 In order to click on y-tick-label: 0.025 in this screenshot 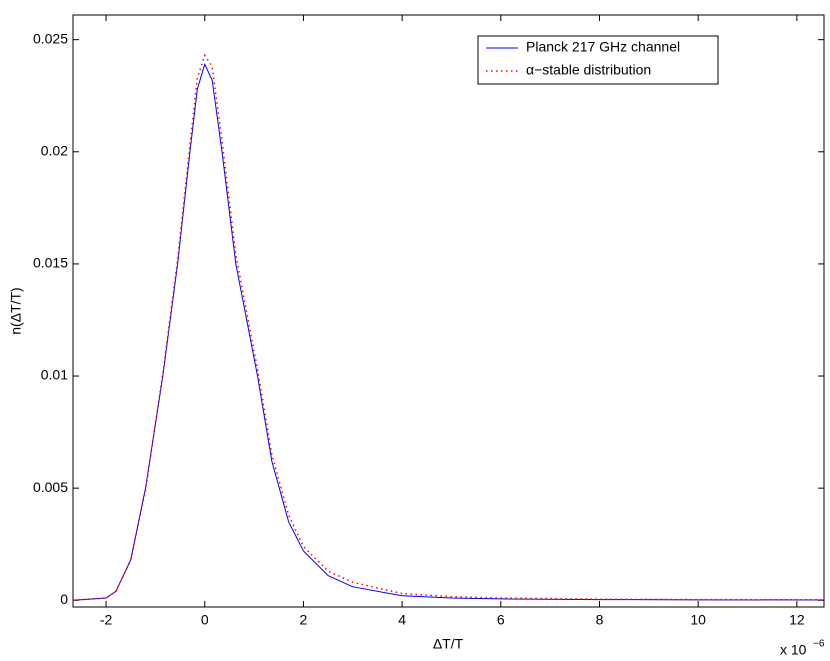, I will do `click(50, 38)`.